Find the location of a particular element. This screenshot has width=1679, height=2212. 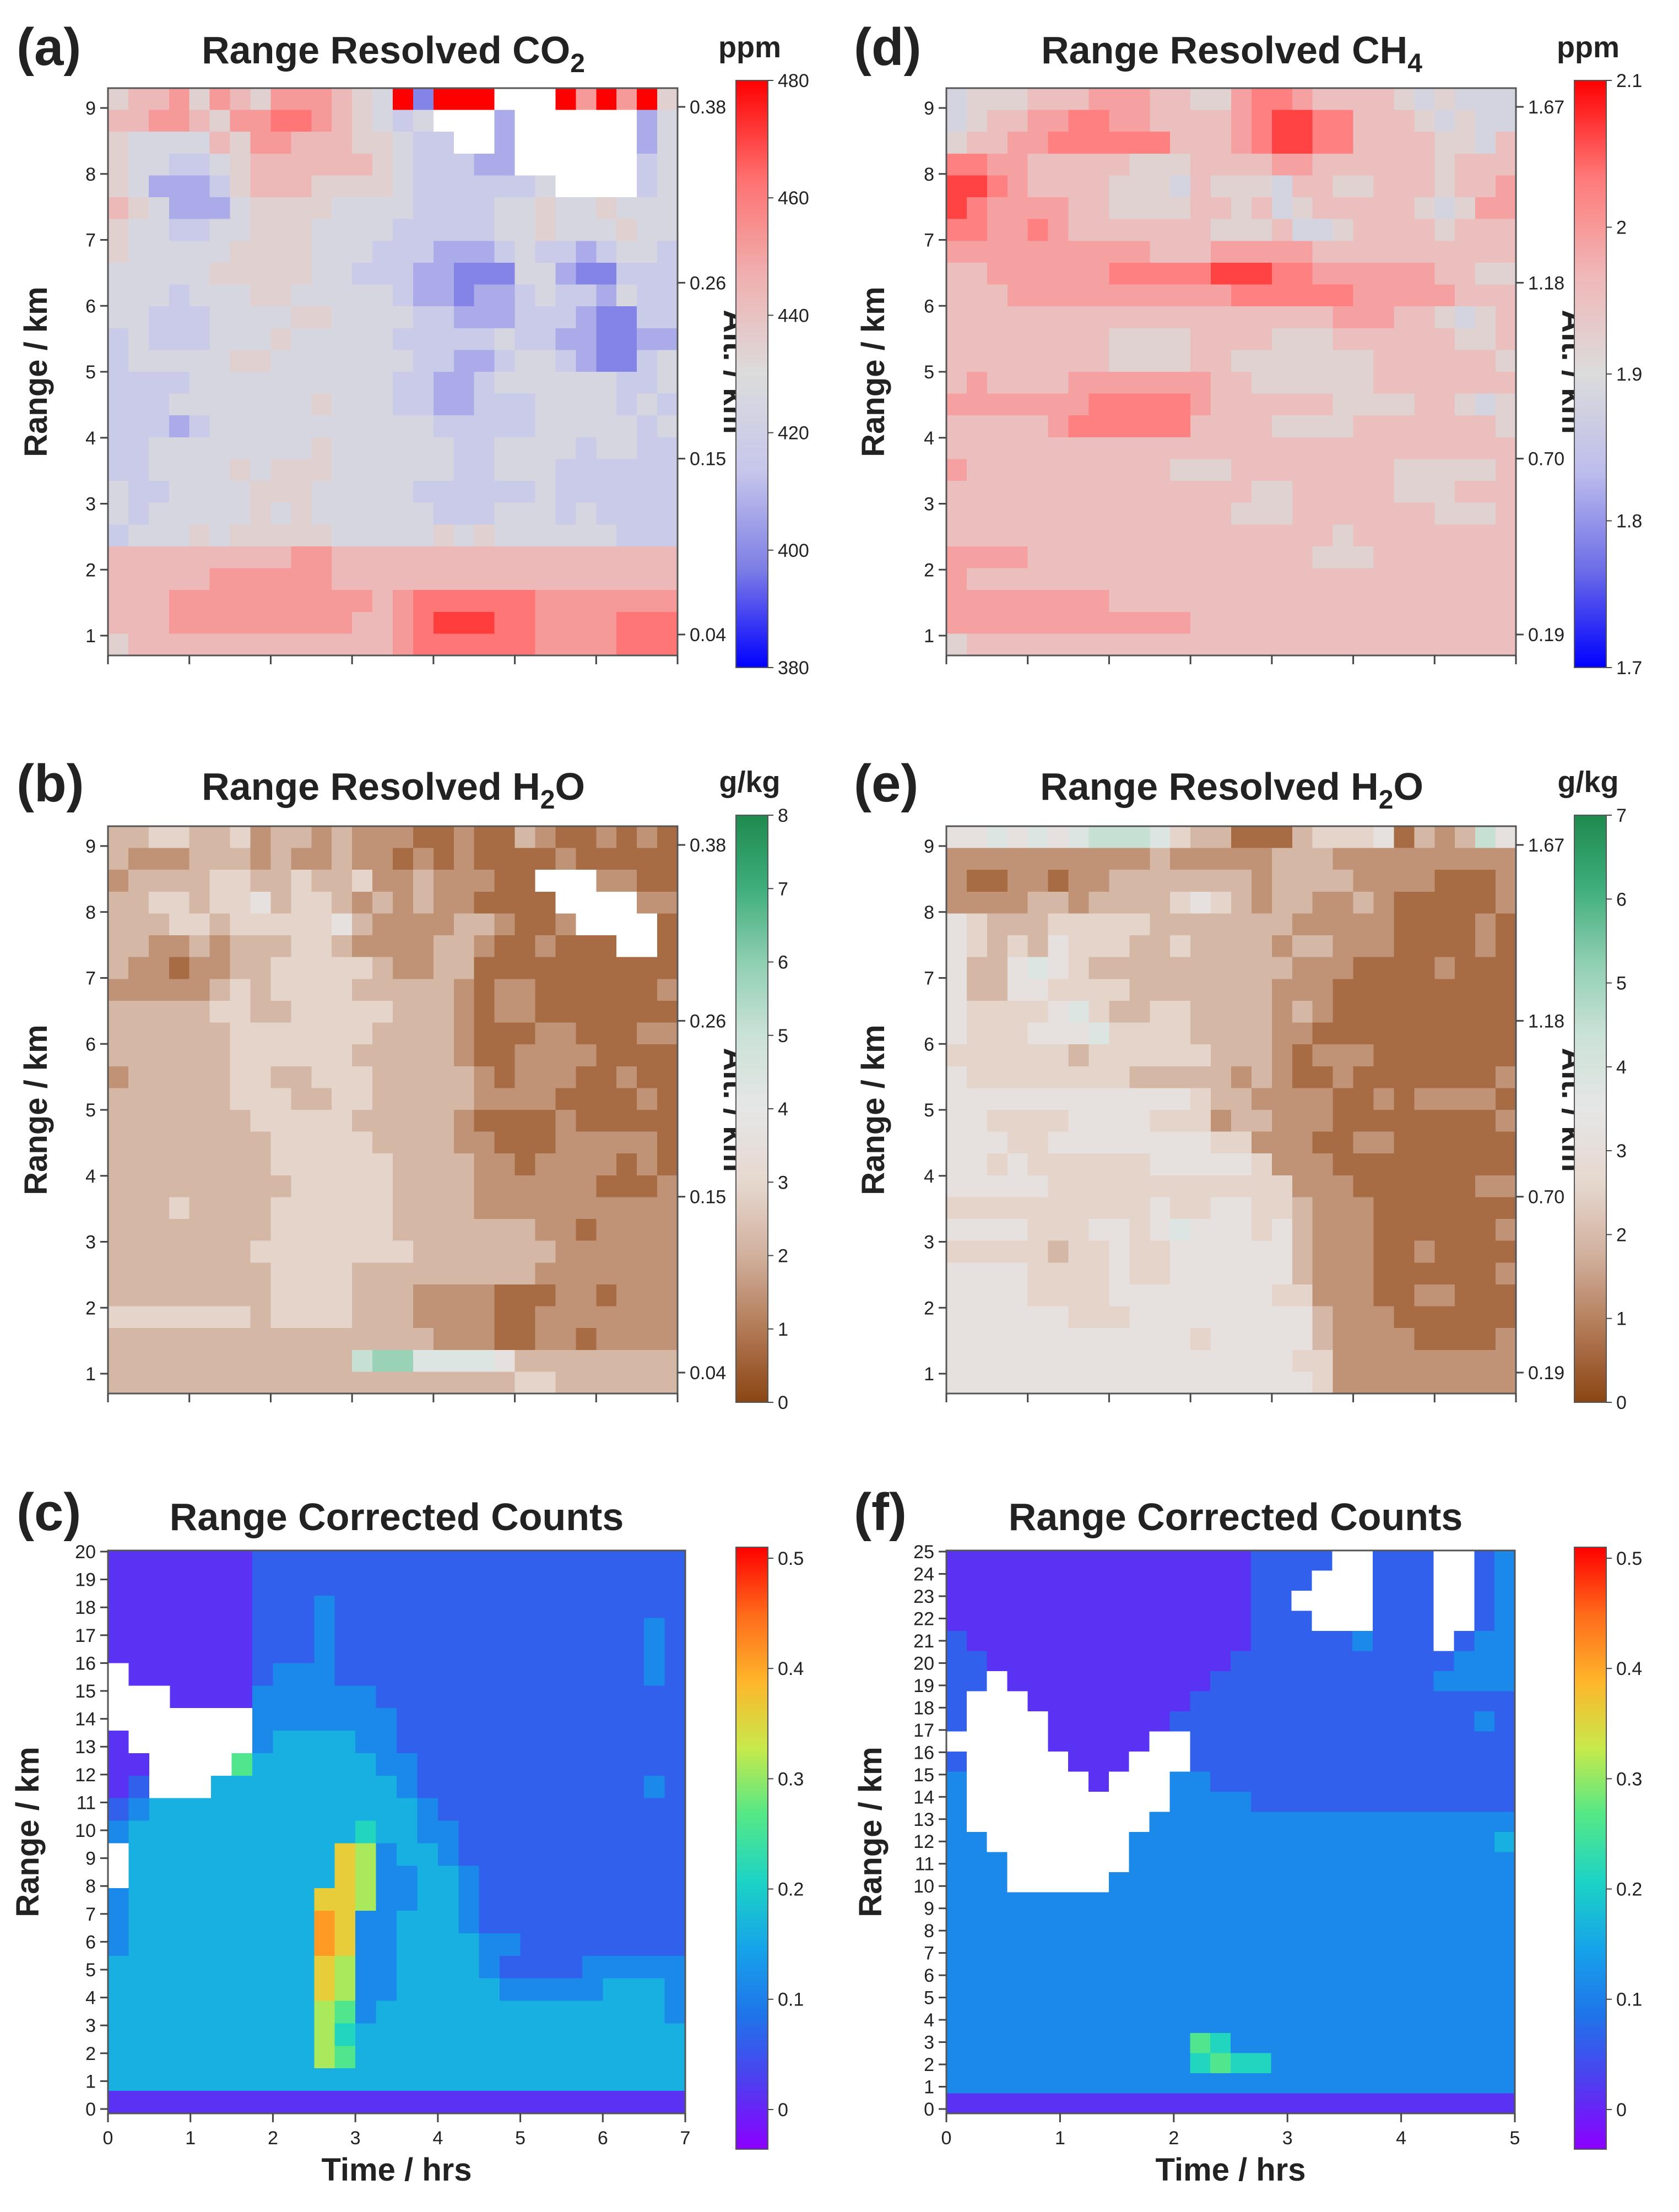

y-tick-label: 7 is located at coordinates (90, 1914).